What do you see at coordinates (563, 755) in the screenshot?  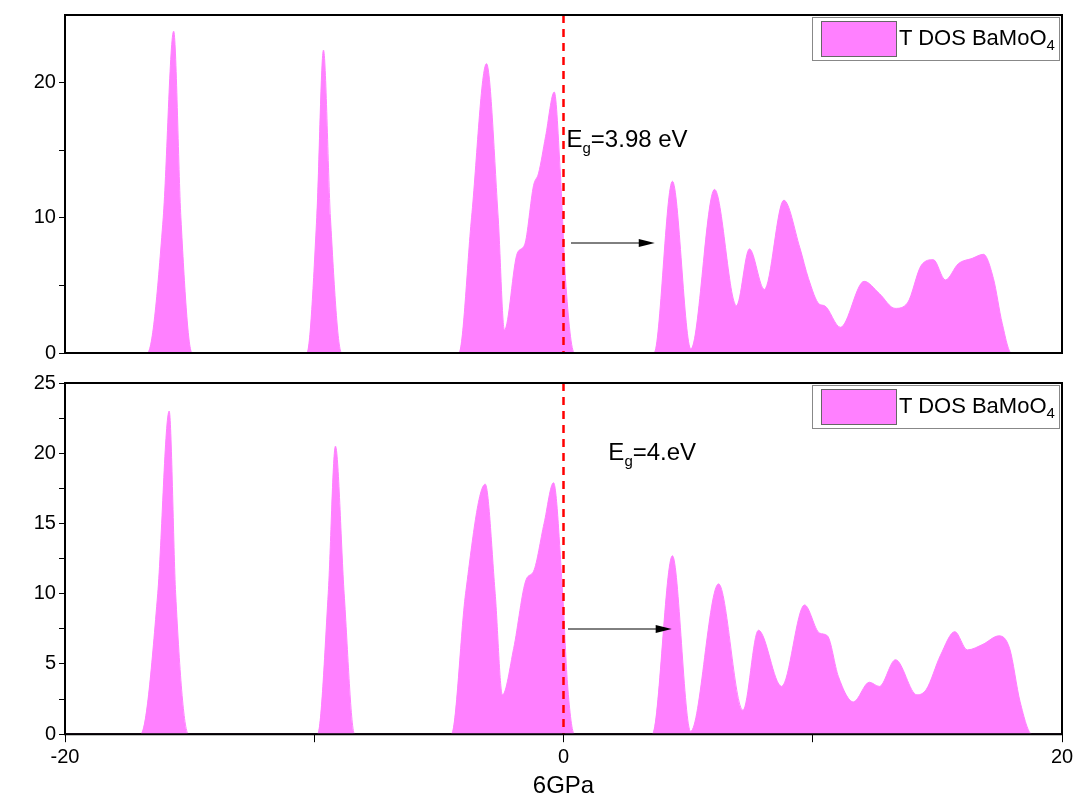 I see `x-tick-label: 0` at bounding box center [563, 755].